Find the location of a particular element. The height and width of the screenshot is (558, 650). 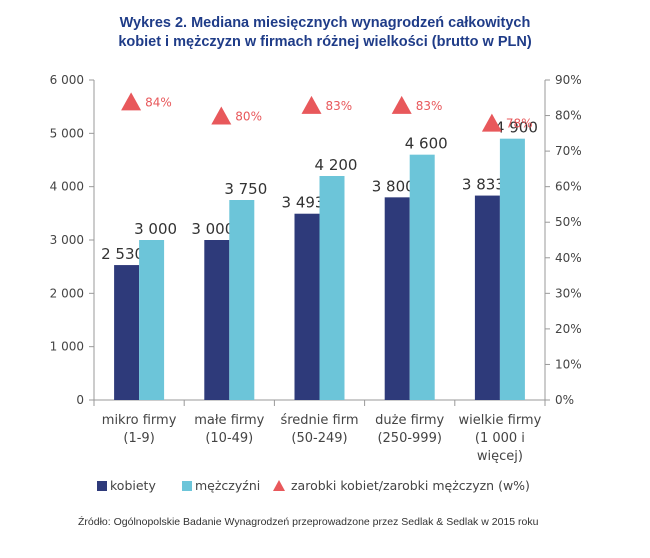

bar-data-label: 4 900 is located at coordinates (516, 128).